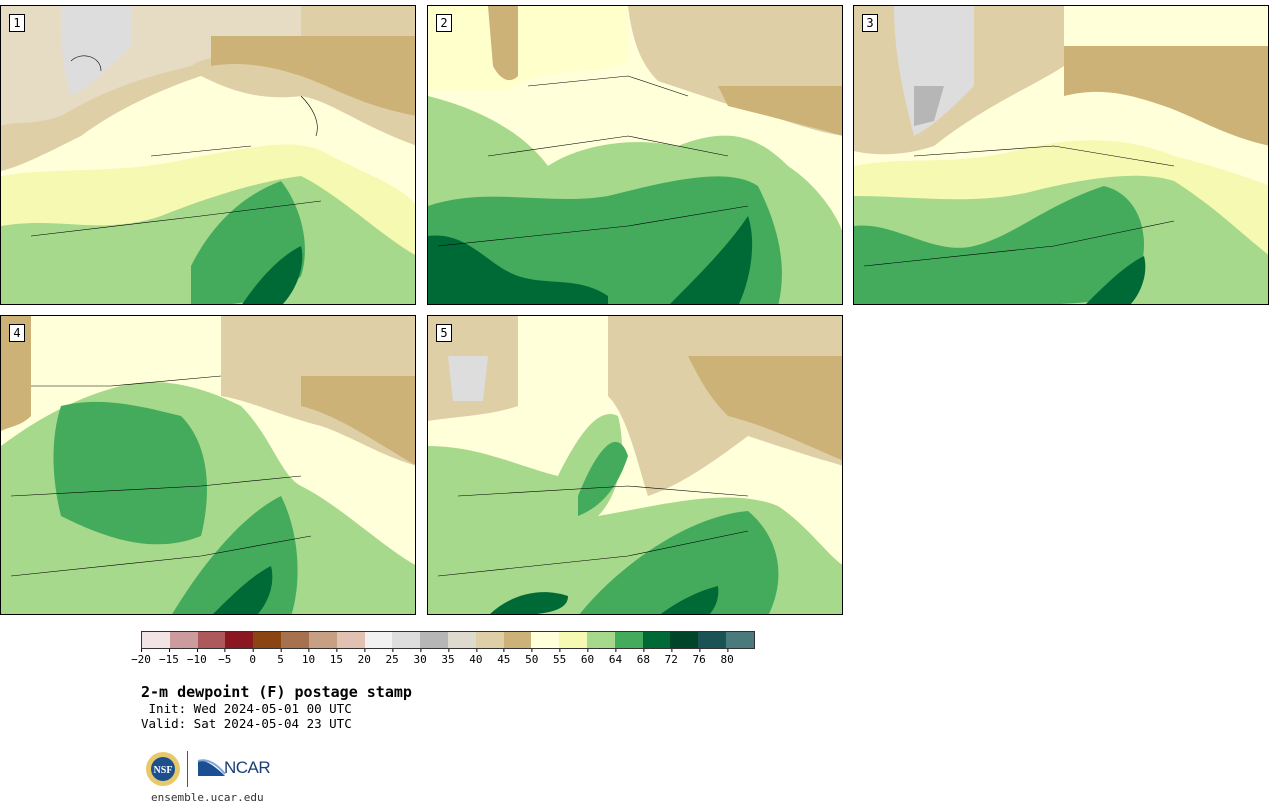 This screenshot has height=809, width=1280. What do you see at coordinates (615, 657) in the screenshot?
I see `colorbar-tick-label: 64` at bounding box center [615, 657].